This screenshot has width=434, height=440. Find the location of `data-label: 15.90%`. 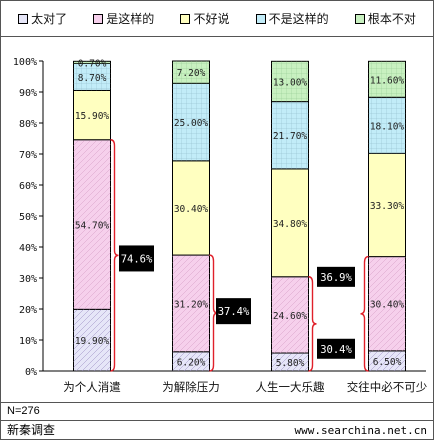

data-label: 15.90% is located at coordinates (92, 116).